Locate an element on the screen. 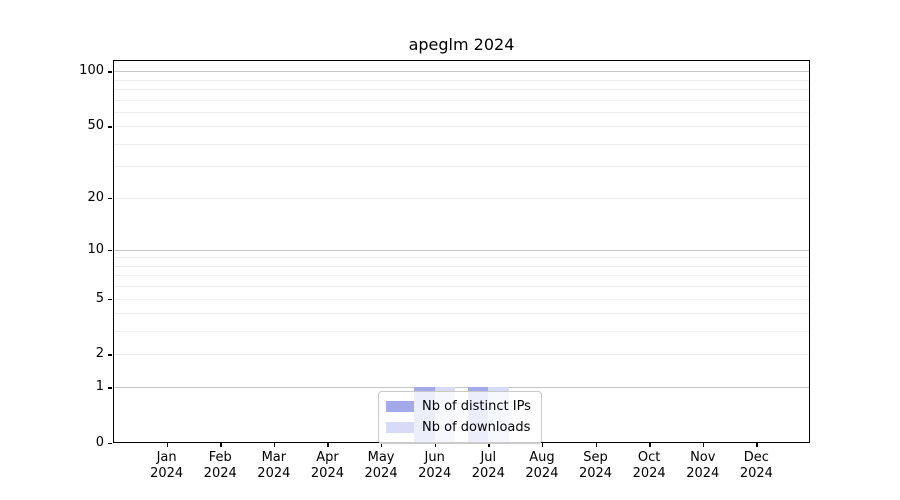 The width and height of the screenshot is (900, 500). y-tick-label: 2 is located at coordinates (99, 354).